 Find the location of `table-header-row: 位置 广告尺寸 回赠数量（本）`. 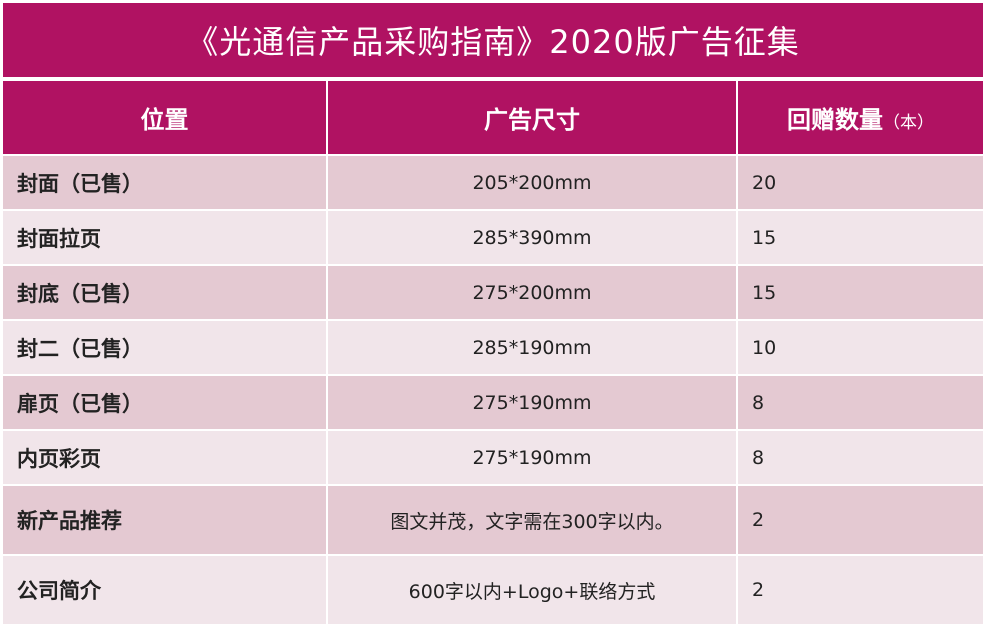

table-header-row: 位置 广告尺寸 回赠数量（本） is located at coordinates (493, 118).